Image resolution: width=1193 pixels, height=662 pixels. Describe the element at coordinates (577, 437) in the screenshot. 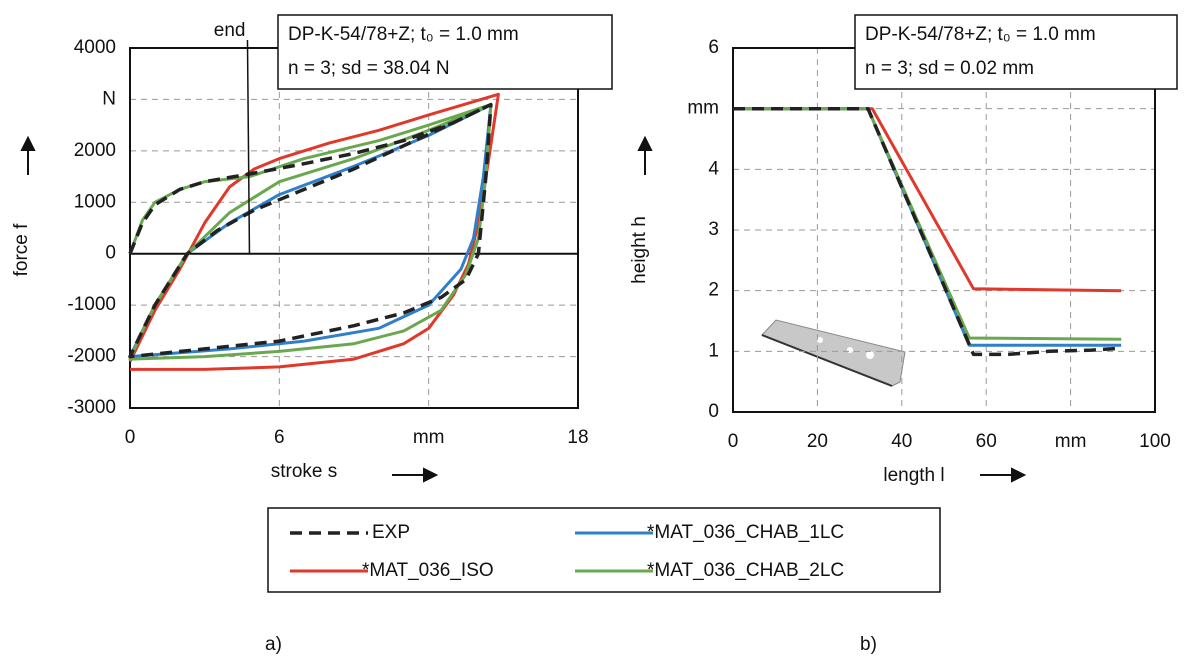

I see `x-tick-label: 18` at that location.